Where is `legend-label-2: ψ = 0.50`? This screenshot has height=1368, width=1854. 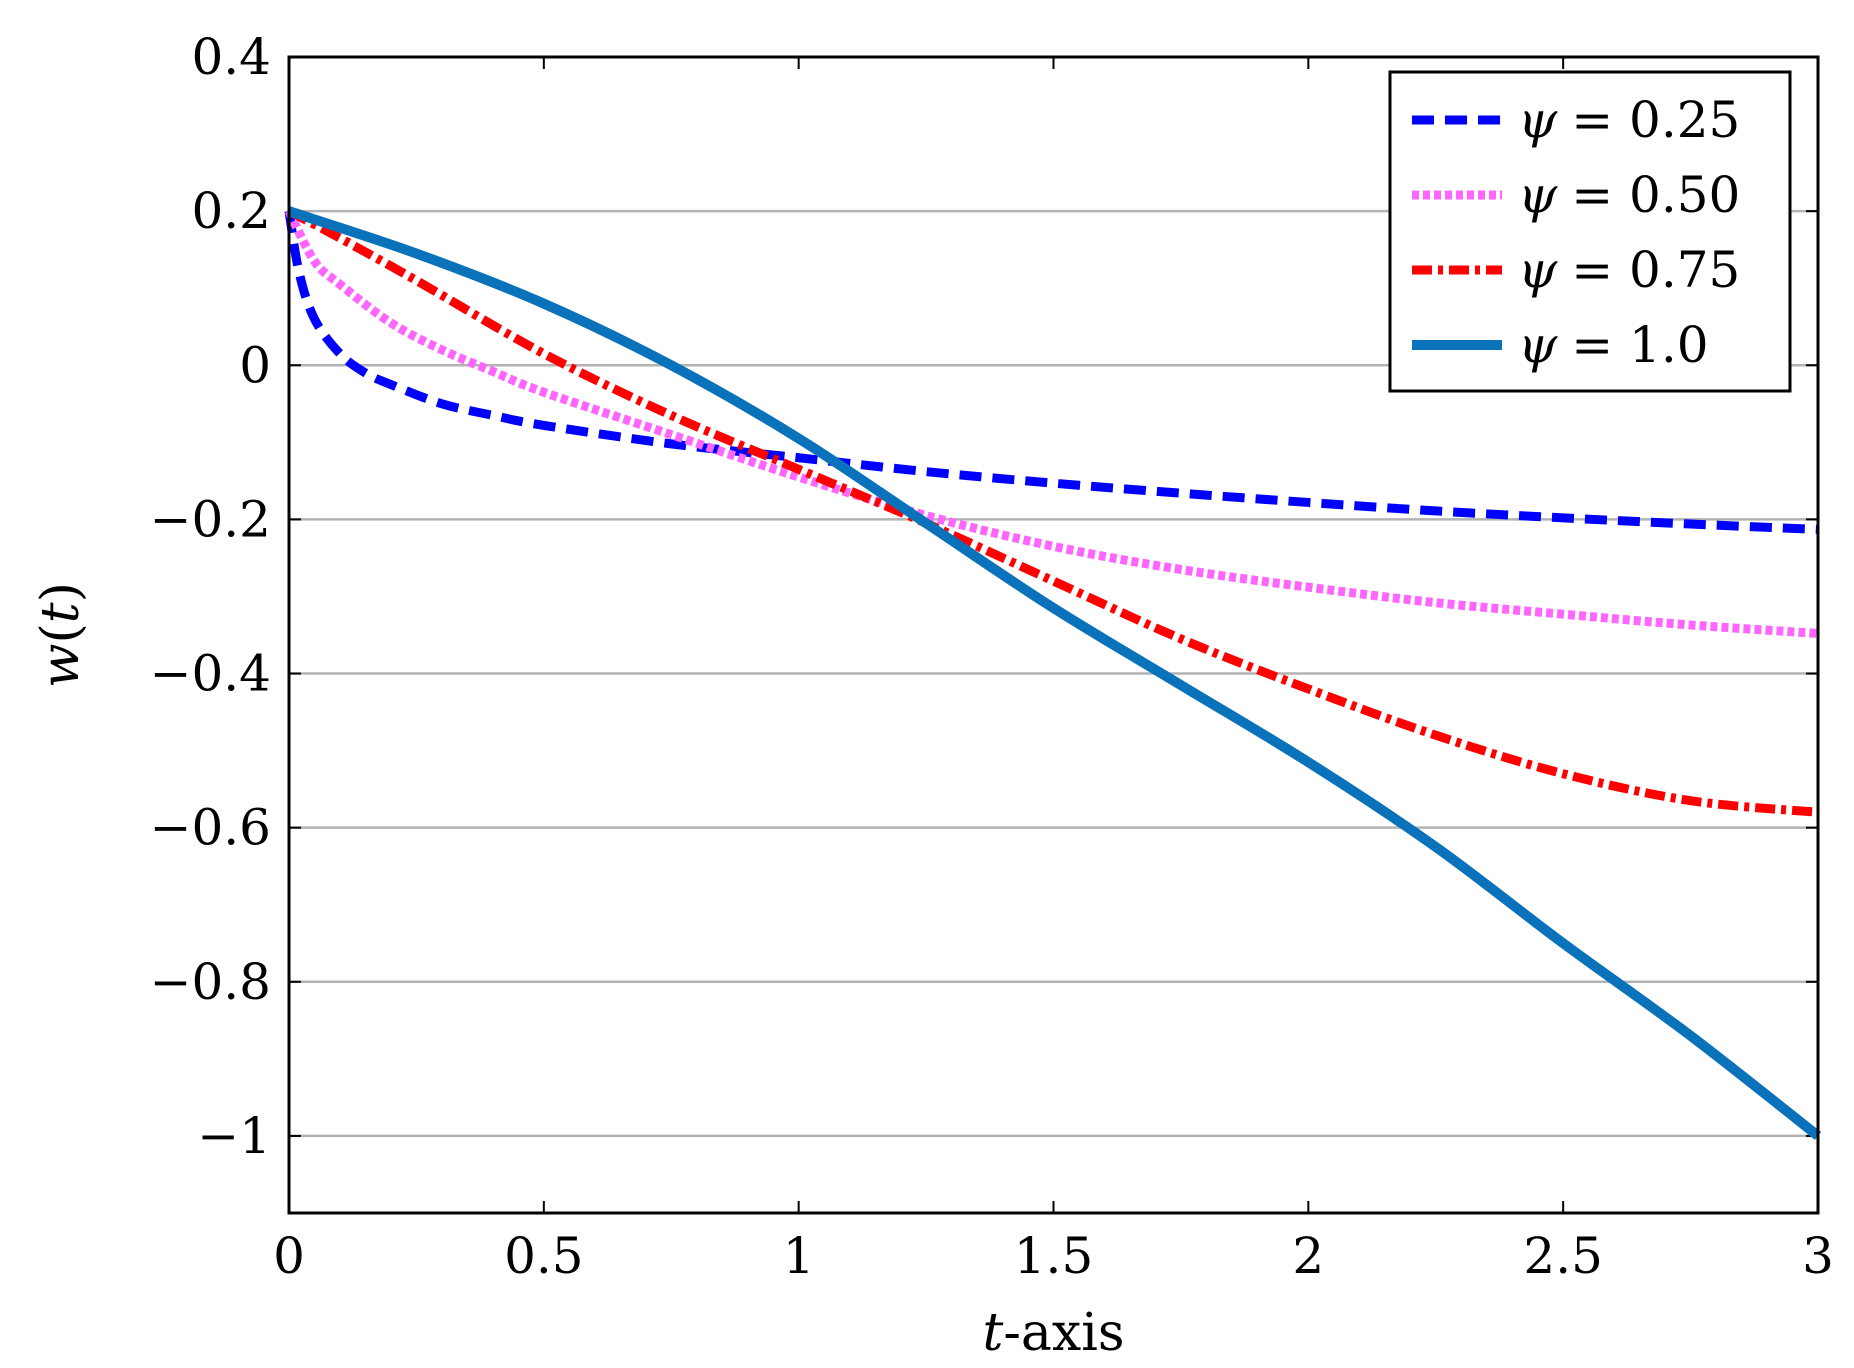 legend-label-2: ψ = 0.50 is located at coordinates (1629, 195).